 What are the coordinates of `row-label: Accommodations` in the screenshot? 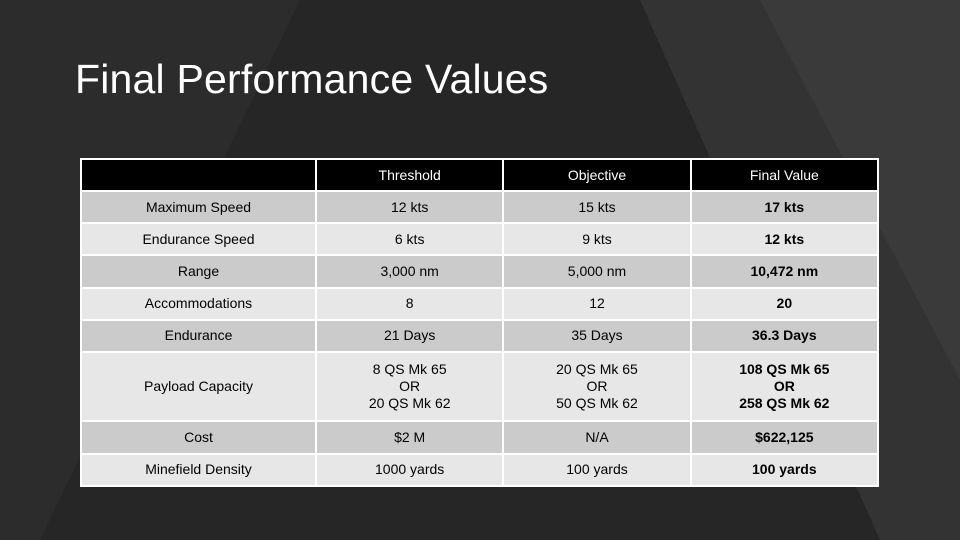 It's located at (198, 303).